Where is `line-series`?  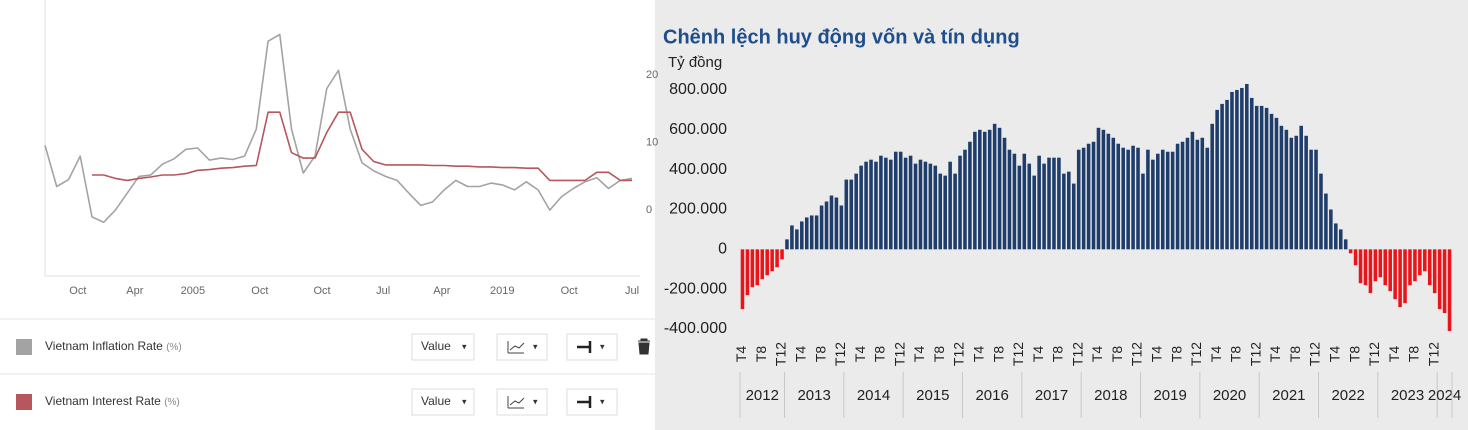
line-series is located at coordinates (362, 146).